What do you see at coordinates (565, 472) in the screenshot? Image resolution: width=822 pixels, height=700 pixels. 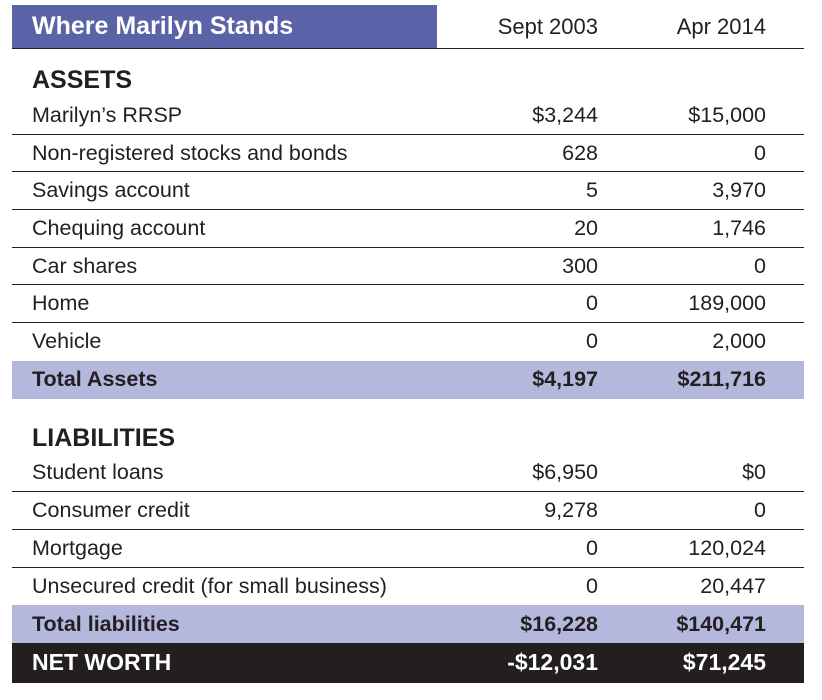 I see `row-value-sept-2003: $6,950` at bounding box center [565, 472].